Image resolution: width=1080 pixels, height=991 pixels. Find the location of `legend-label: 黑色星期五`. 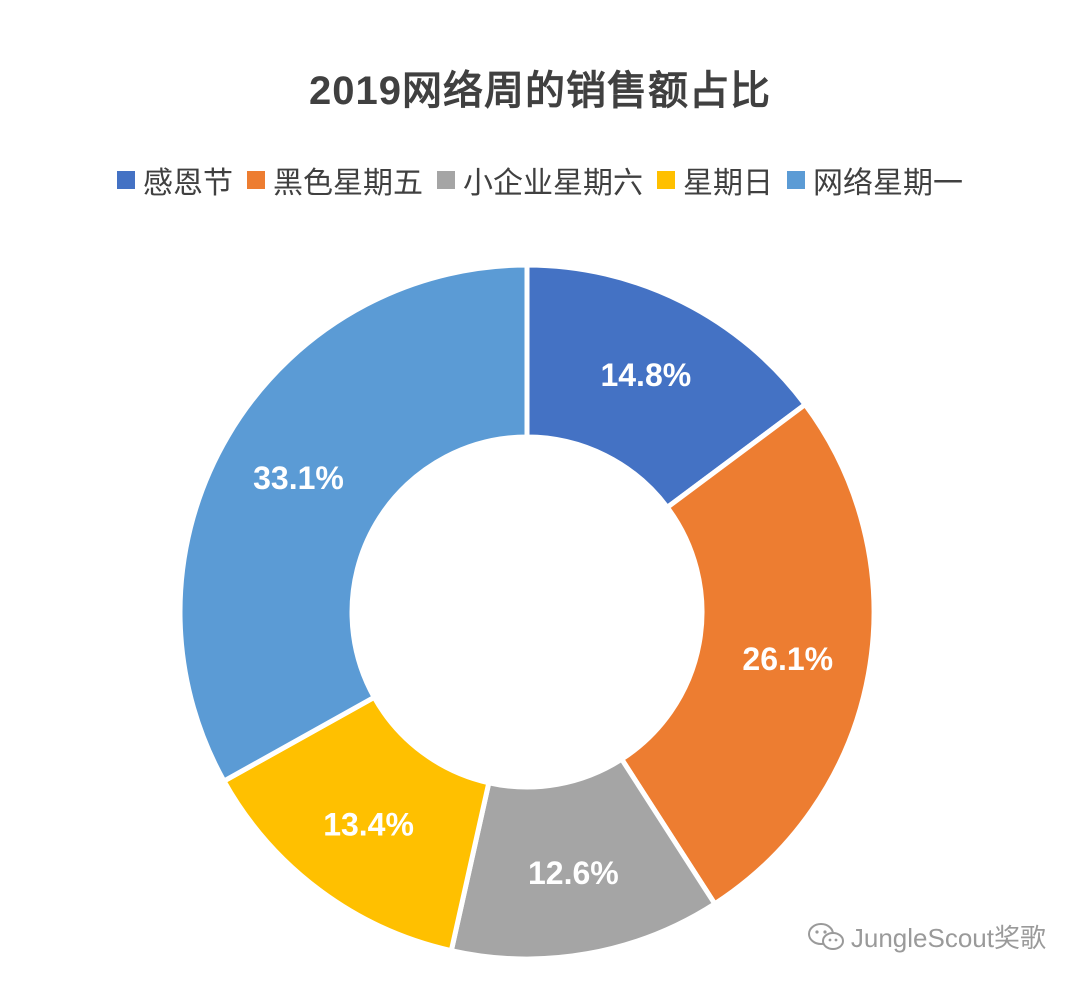

legend-label: 黑色星期五 is located at coordinates (348, 183).